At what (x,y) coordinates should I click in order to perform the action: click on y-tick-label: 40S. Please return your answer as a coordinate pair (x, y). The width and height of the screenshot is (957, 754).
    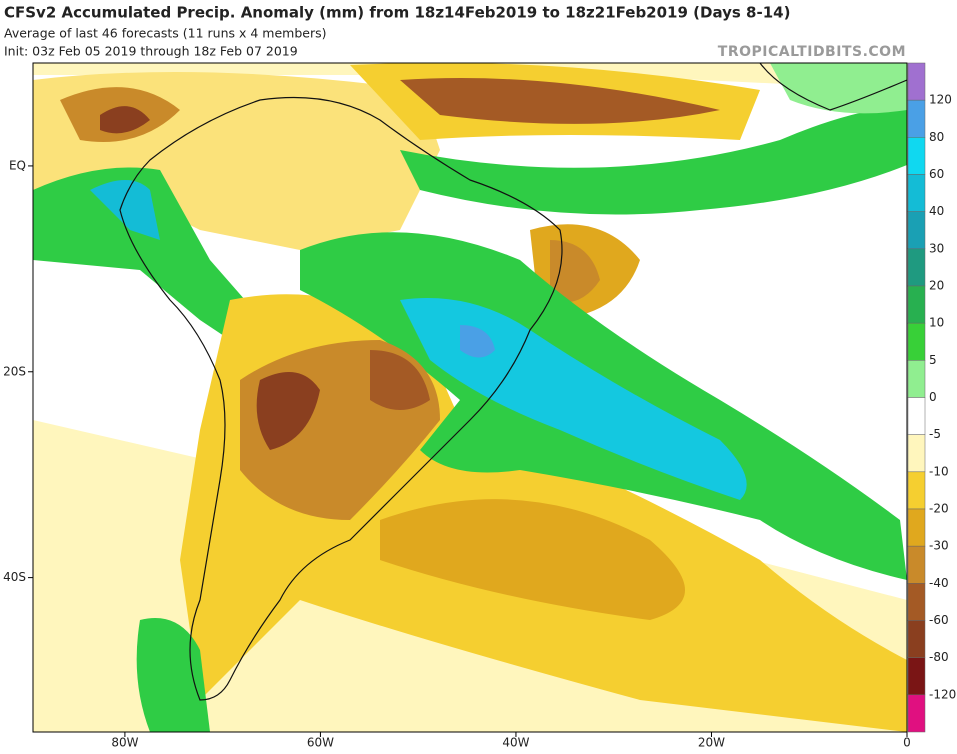
    Looking at the image, I should click on (14, 577).